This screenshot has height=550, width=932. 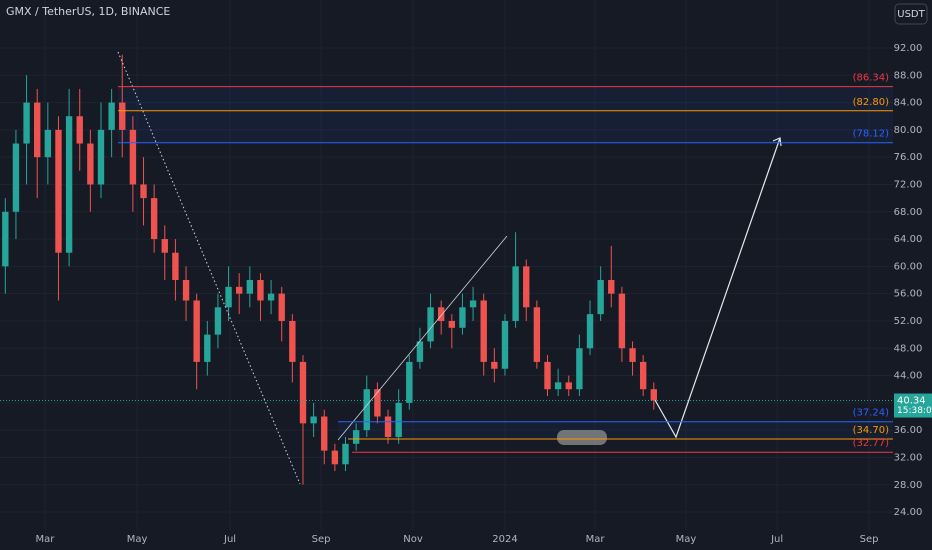 What do you see at coordinates (504, 539) in the screenshot?
I see `x-tick-label: 2024` at bounding box center [504, 539].